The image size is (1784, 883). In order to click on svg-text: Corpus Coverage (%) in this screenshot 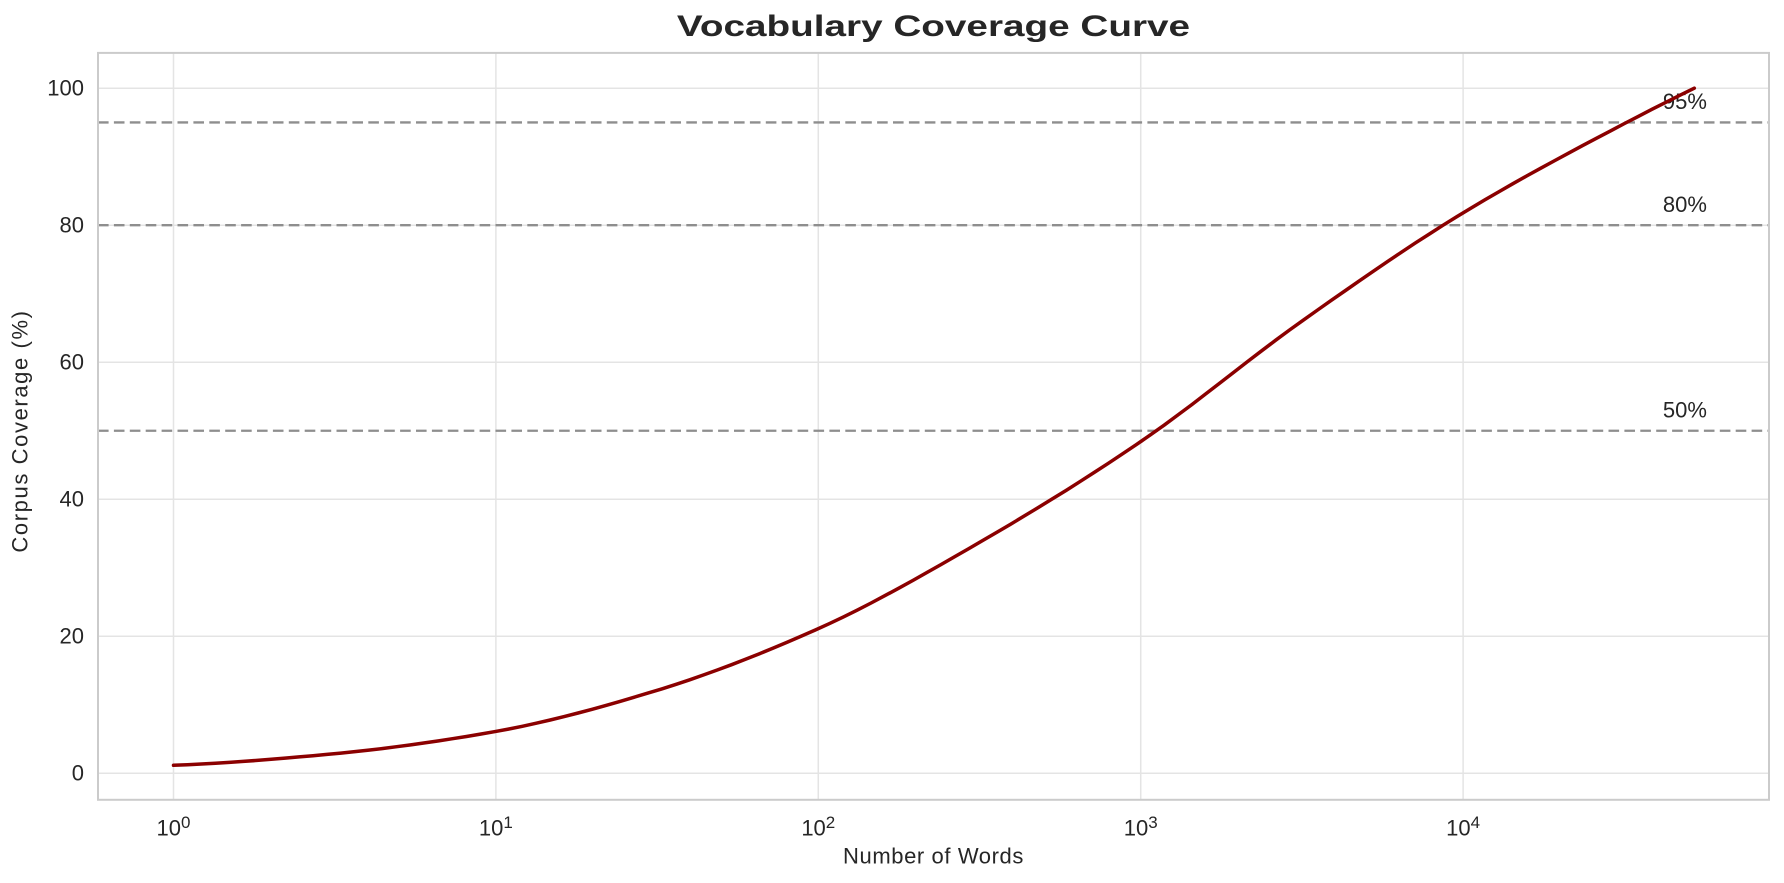, I will do `click(20, 430)`.